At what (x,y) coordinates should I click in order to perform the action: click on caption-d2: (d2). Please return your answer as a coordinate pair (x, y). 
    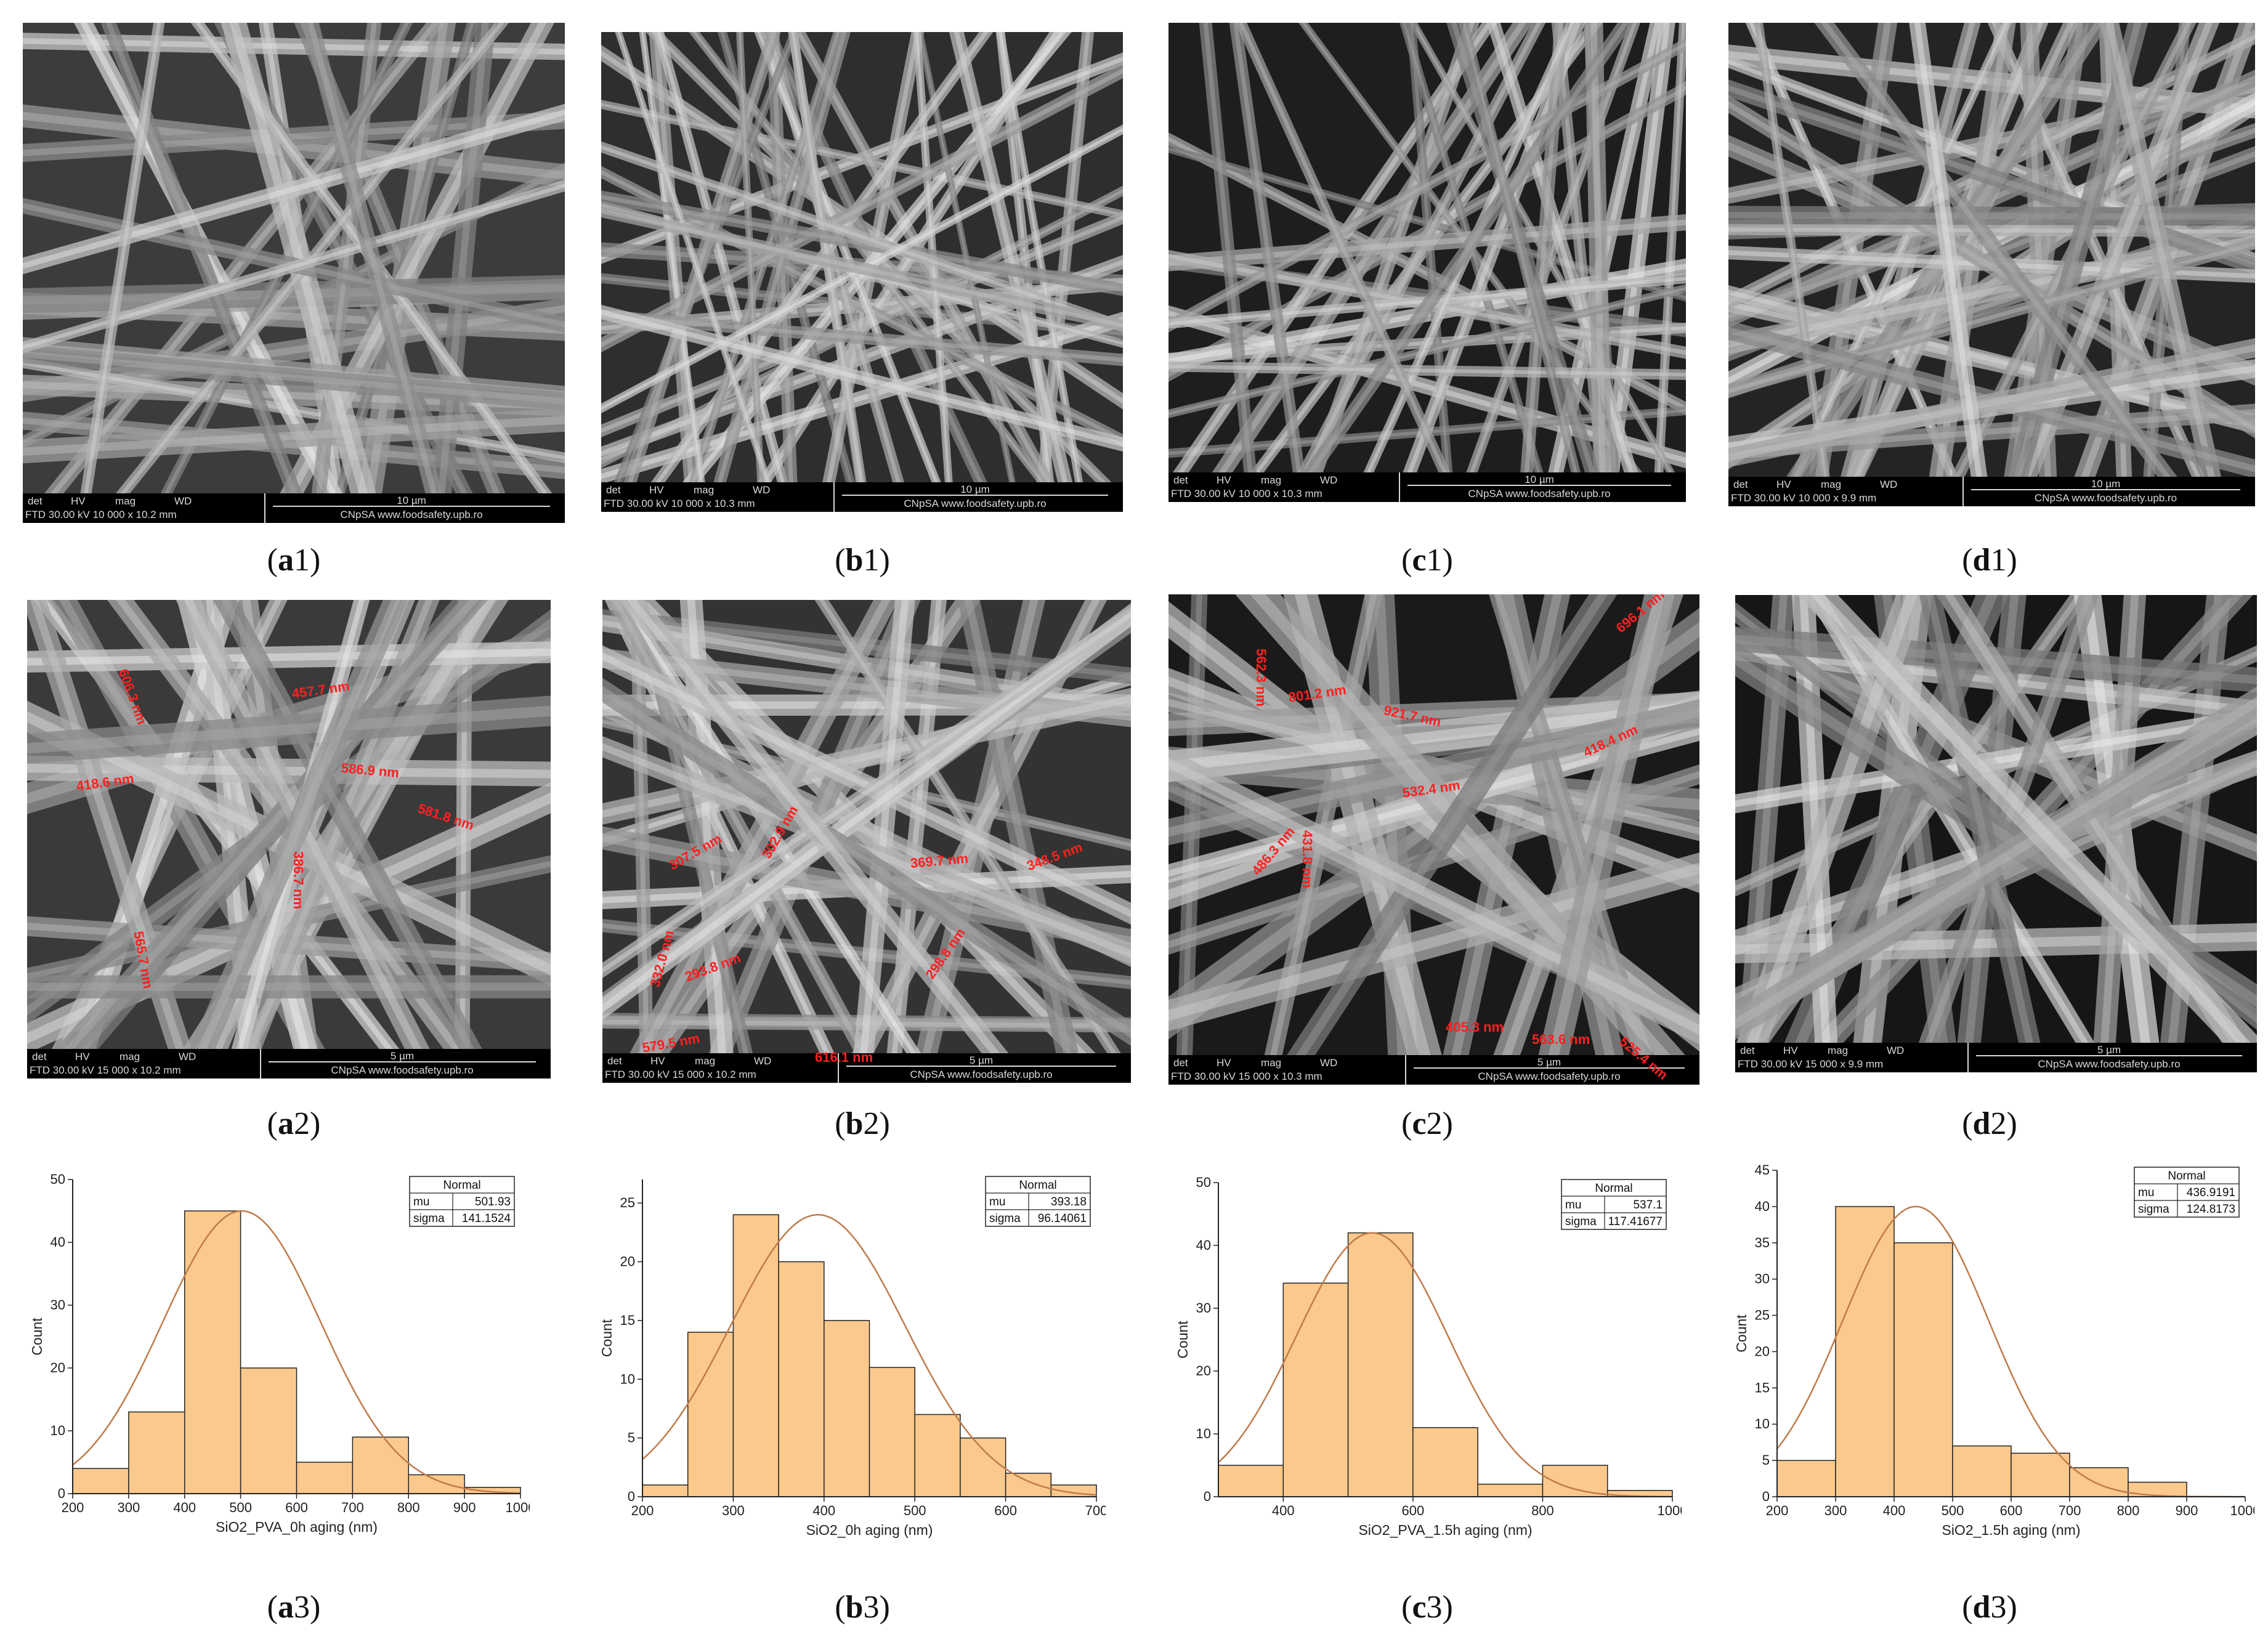
    Looking at the image, I should click on (1990, 1123).